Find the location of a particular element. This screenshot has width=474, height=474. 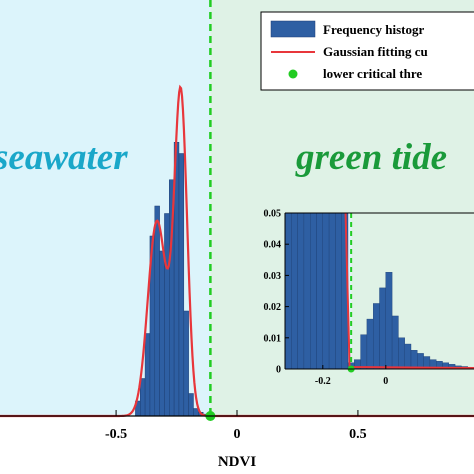

inset-x-tick-label: 0 is located at coordinates (385, 381).